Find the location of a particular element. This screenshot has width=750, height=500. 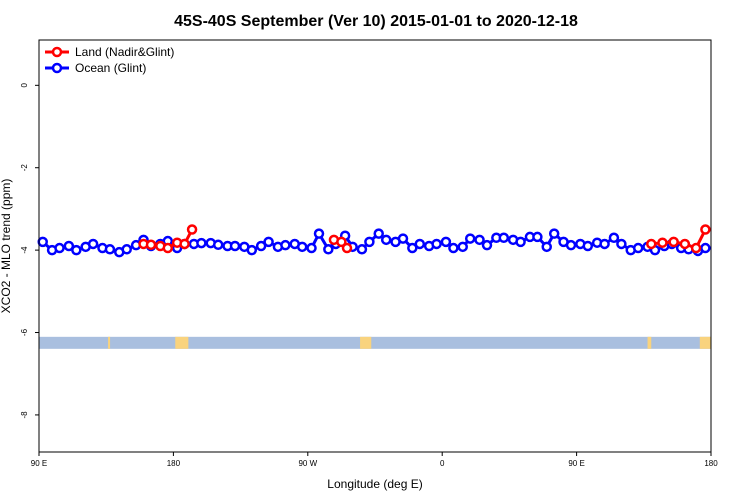

y-tick-label: 0 is located at coordinates (24, 85).